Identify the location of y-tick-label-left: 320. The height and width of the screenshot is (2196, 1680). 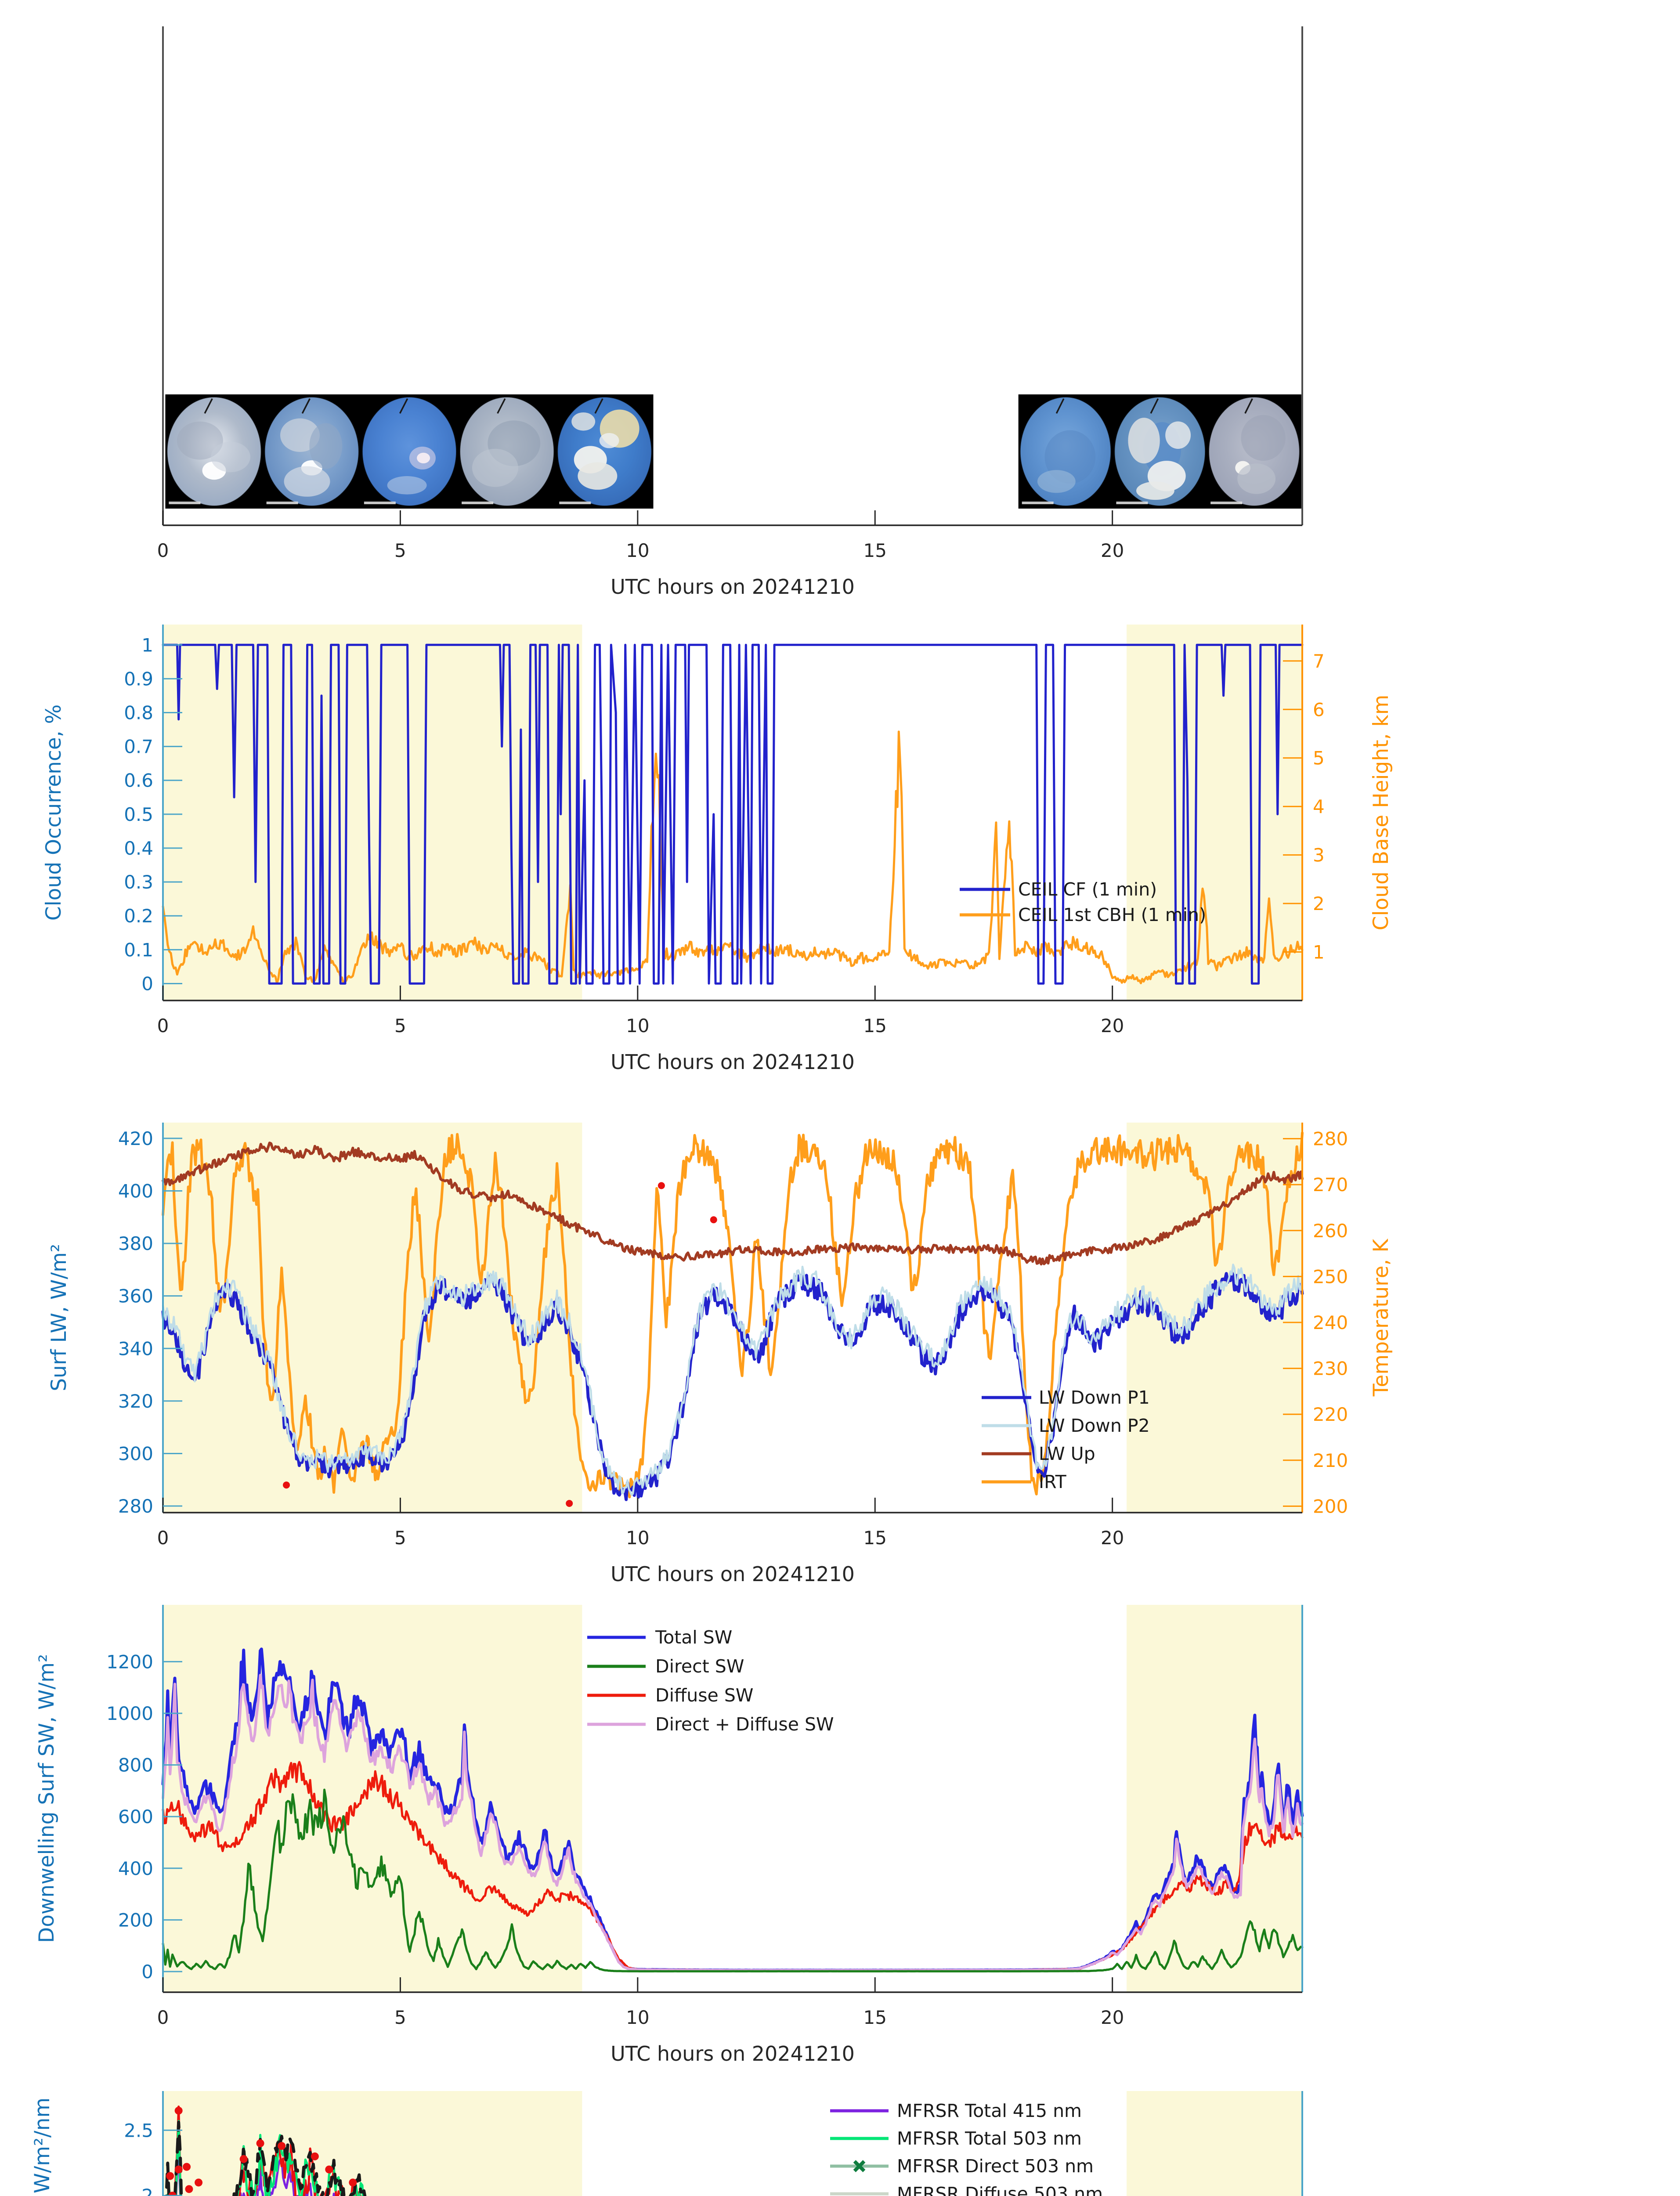
(135, 1401).